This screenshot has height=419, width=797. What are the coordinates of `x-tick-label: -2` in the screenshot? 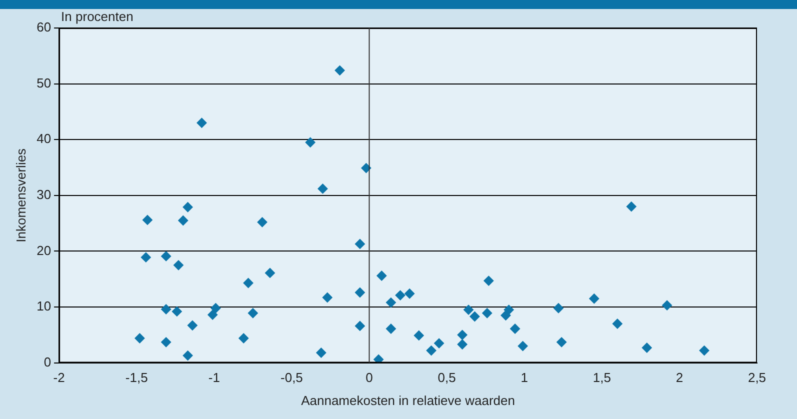 It's located at (59, 378).